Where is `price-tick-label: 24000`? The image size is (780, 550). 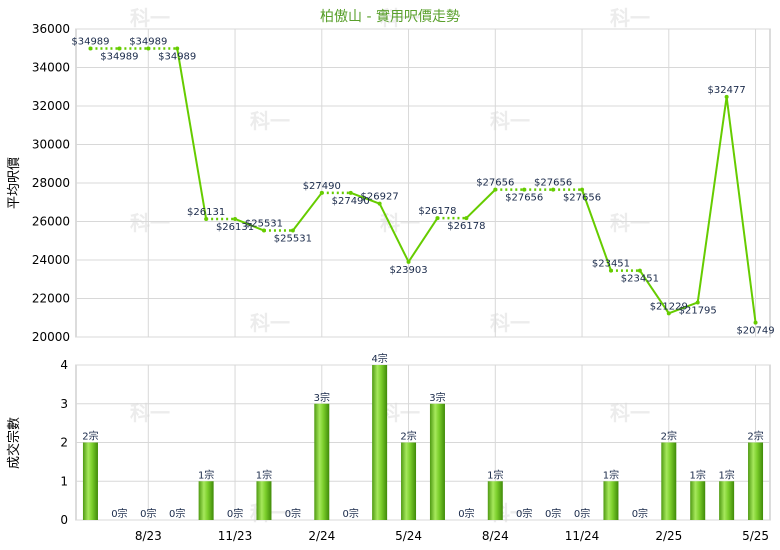
price-tick-label: 24000 is located at coordinates (51, 260).